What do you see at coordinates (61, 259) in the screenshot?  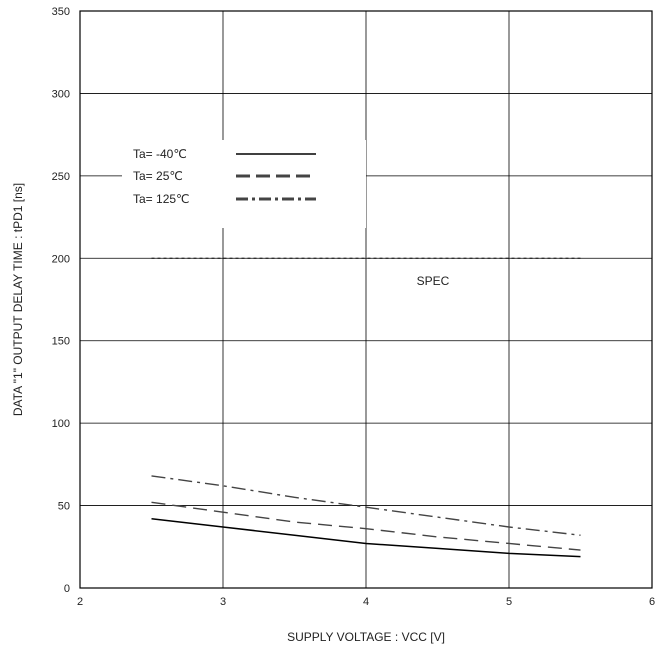 I see `y-tick-label: 200` at bounding box center [61, 259].